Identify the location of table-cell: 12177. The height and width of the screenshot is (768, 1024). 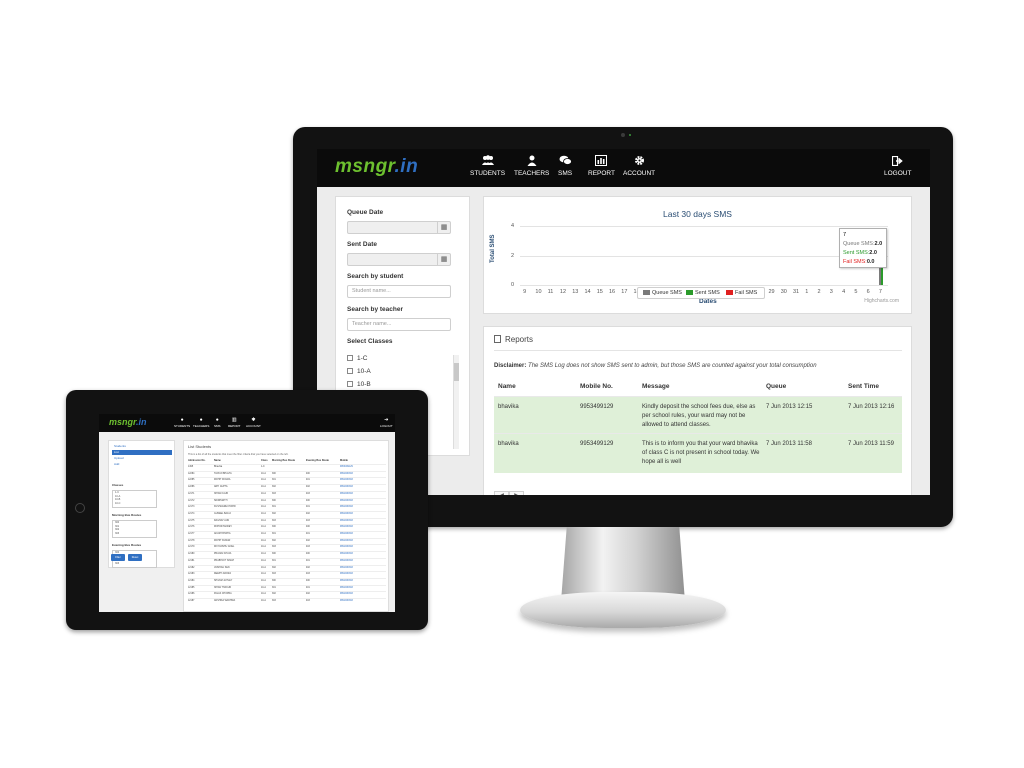
(191, 534).